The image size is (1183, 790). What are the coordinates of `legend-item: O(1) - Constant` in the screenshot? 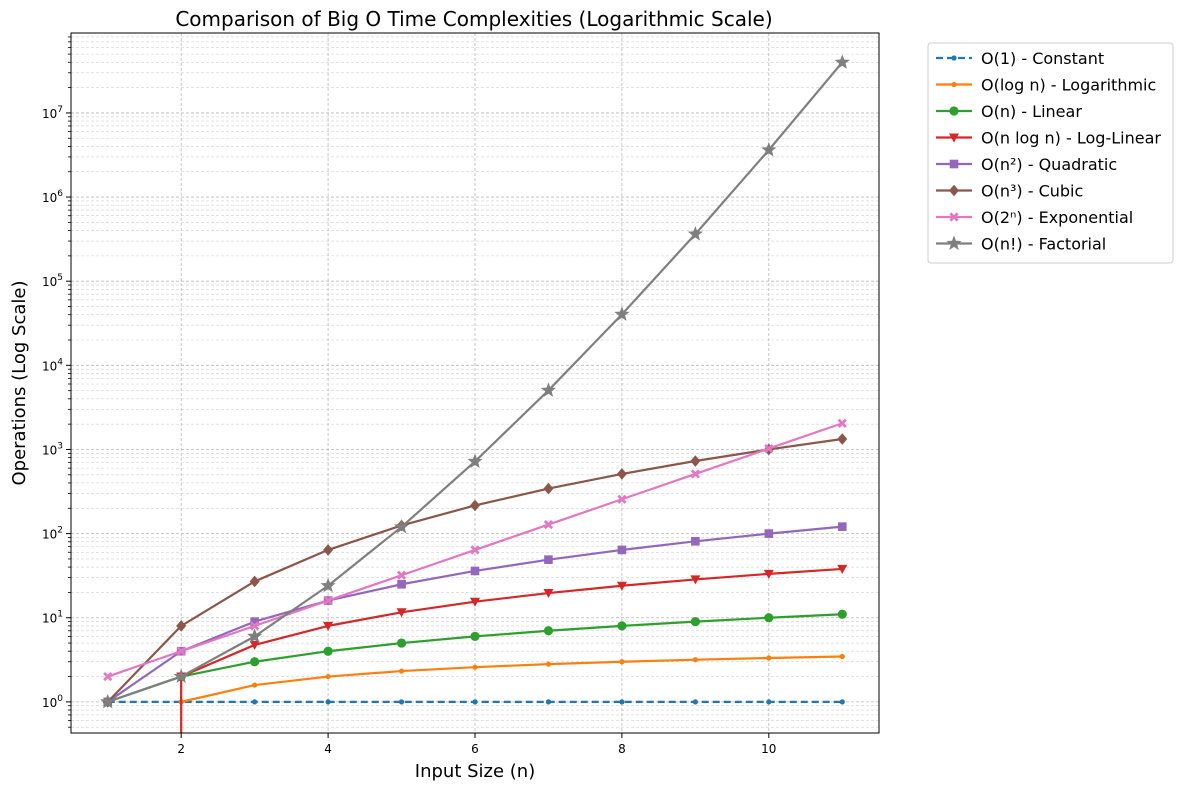 It's located at (1020, 58).